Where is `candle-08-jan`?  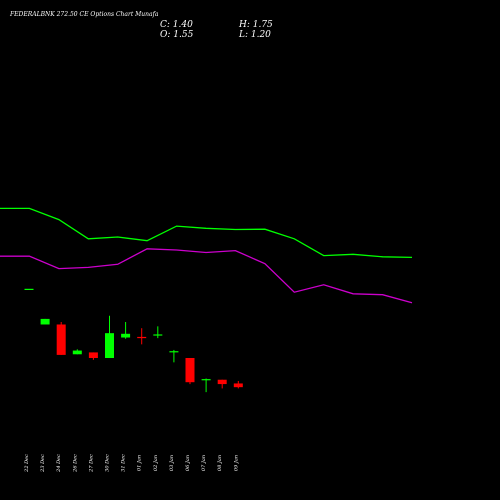
candle-08-jan is located at coordinates (222, 384).